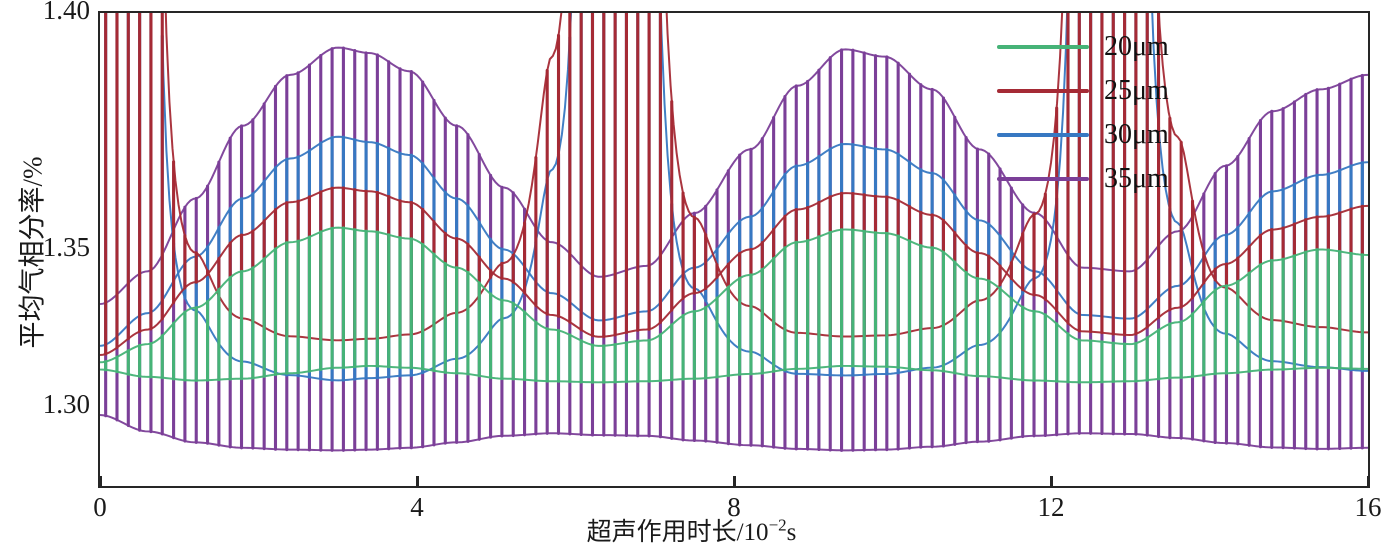  I want to click on x-tick-label-4: 4, so click(417, 507).